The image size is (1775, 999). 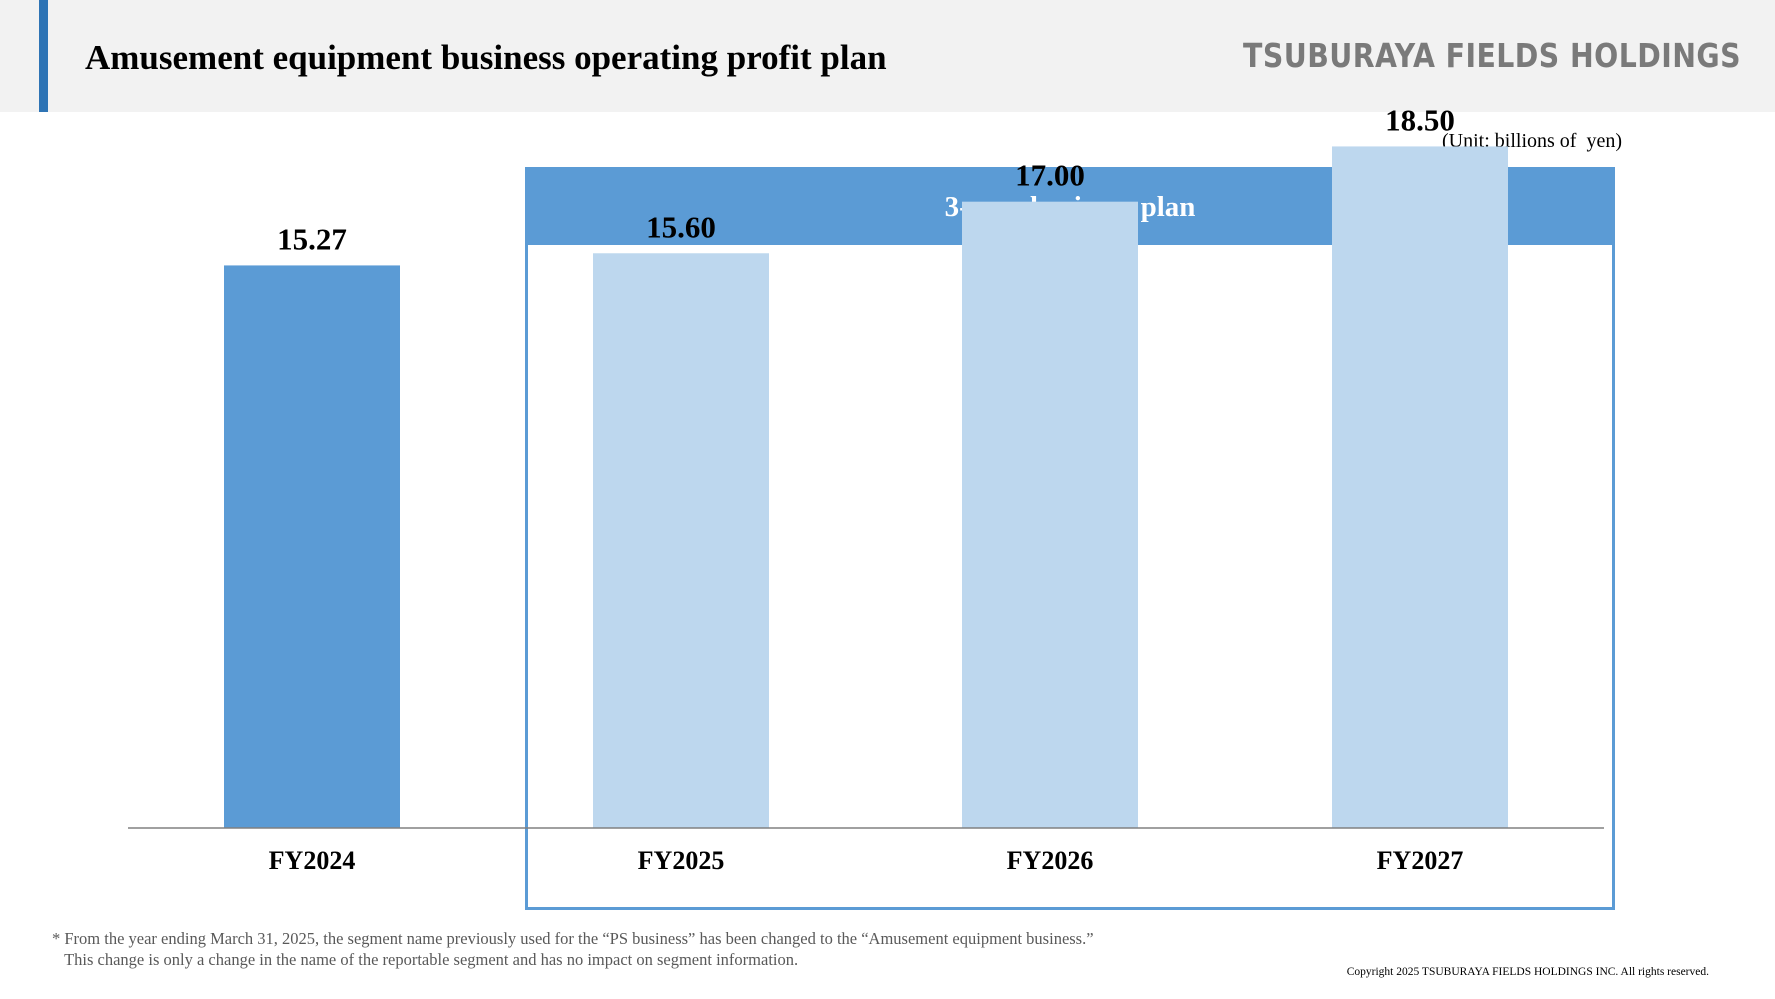 I want to click on bar-fy2025, so click(x=681, y=540).